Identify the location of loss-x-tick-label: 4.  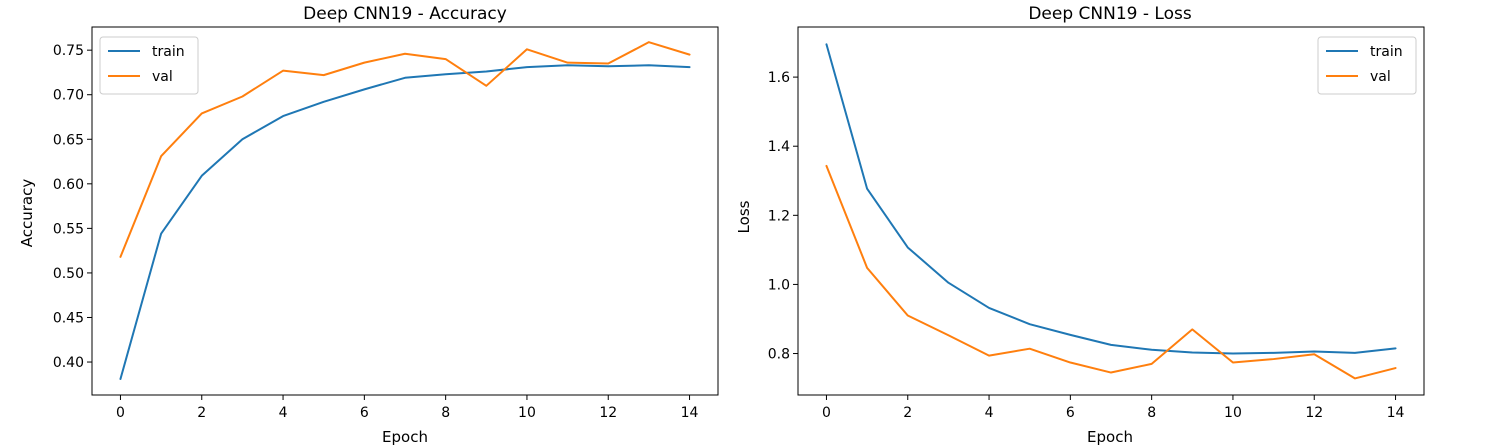
(989, 413).